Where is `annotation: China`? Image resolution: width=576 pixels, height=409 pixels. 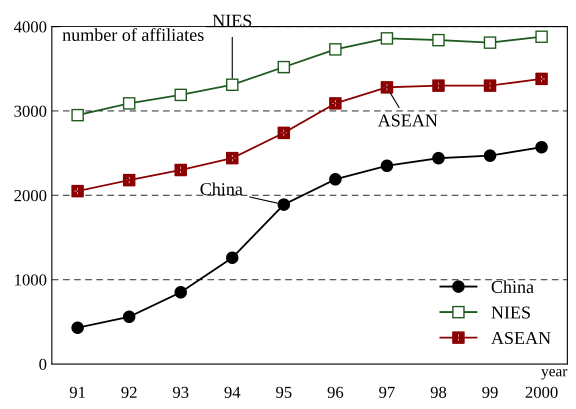 annotation: China is located at coordinates (221, 189).